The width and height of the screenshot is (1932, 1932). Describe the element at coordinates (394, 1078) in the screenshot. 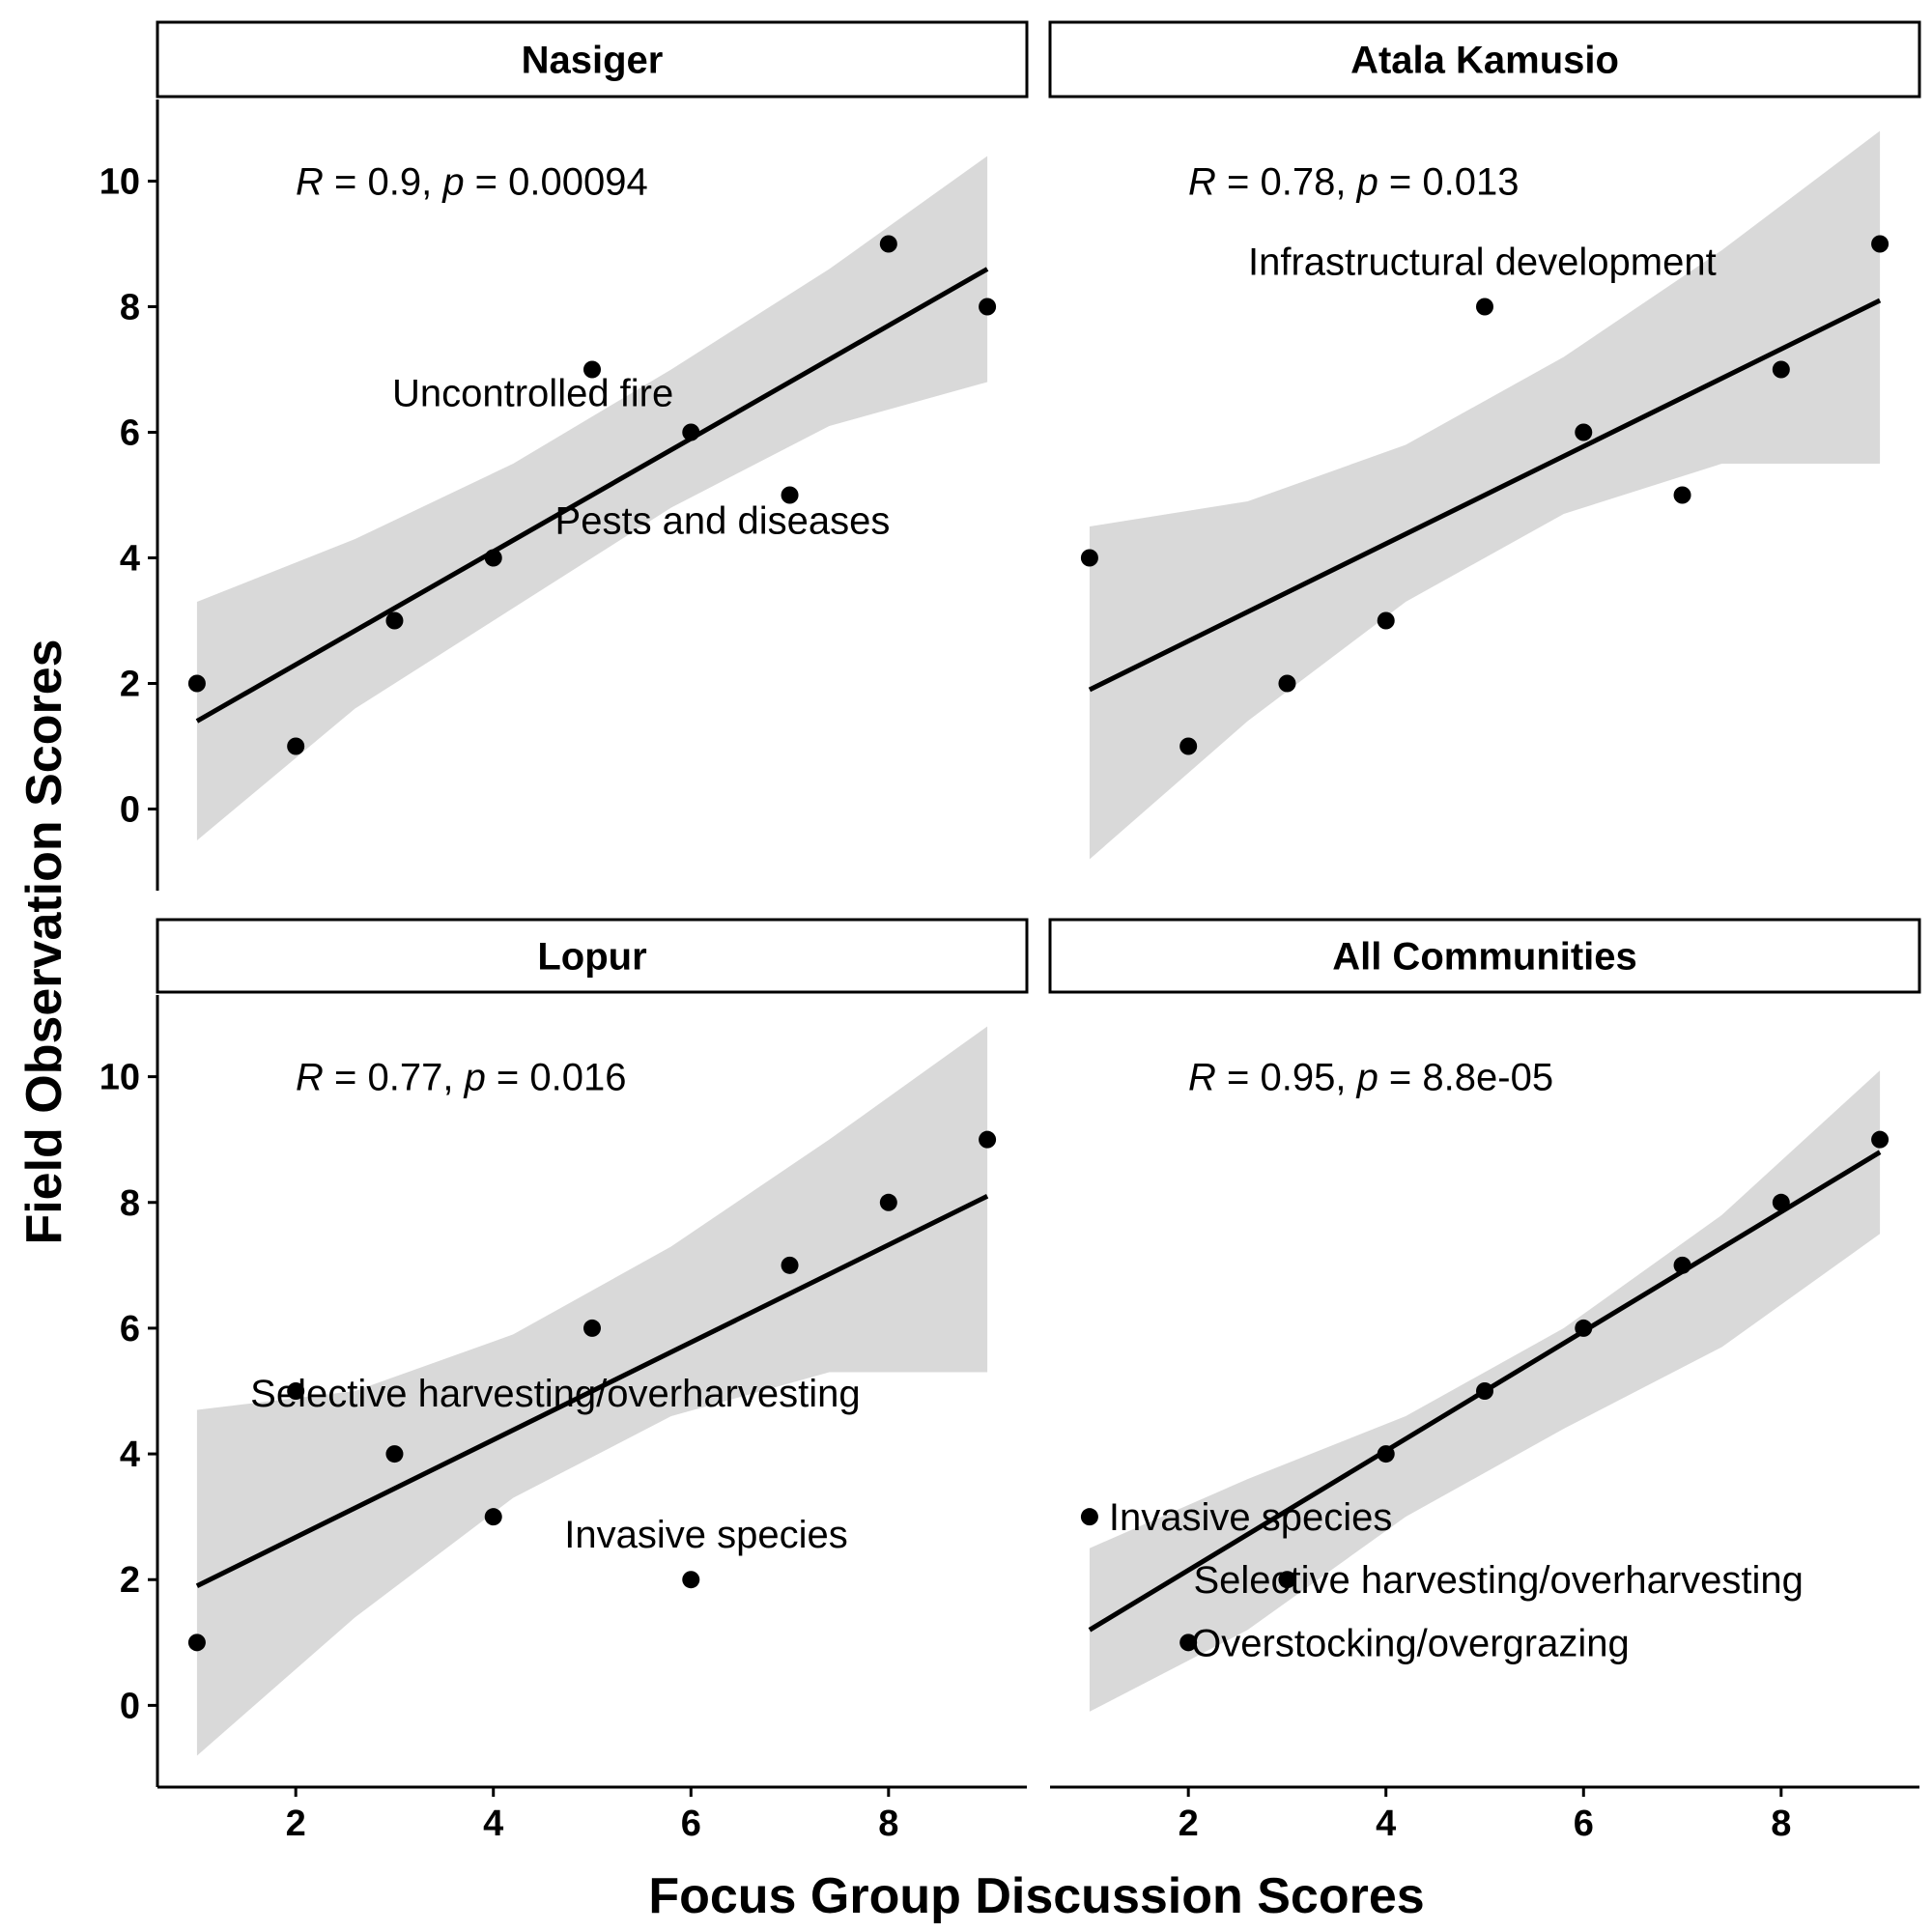

I see `r-value: = 0.77,` at that location.